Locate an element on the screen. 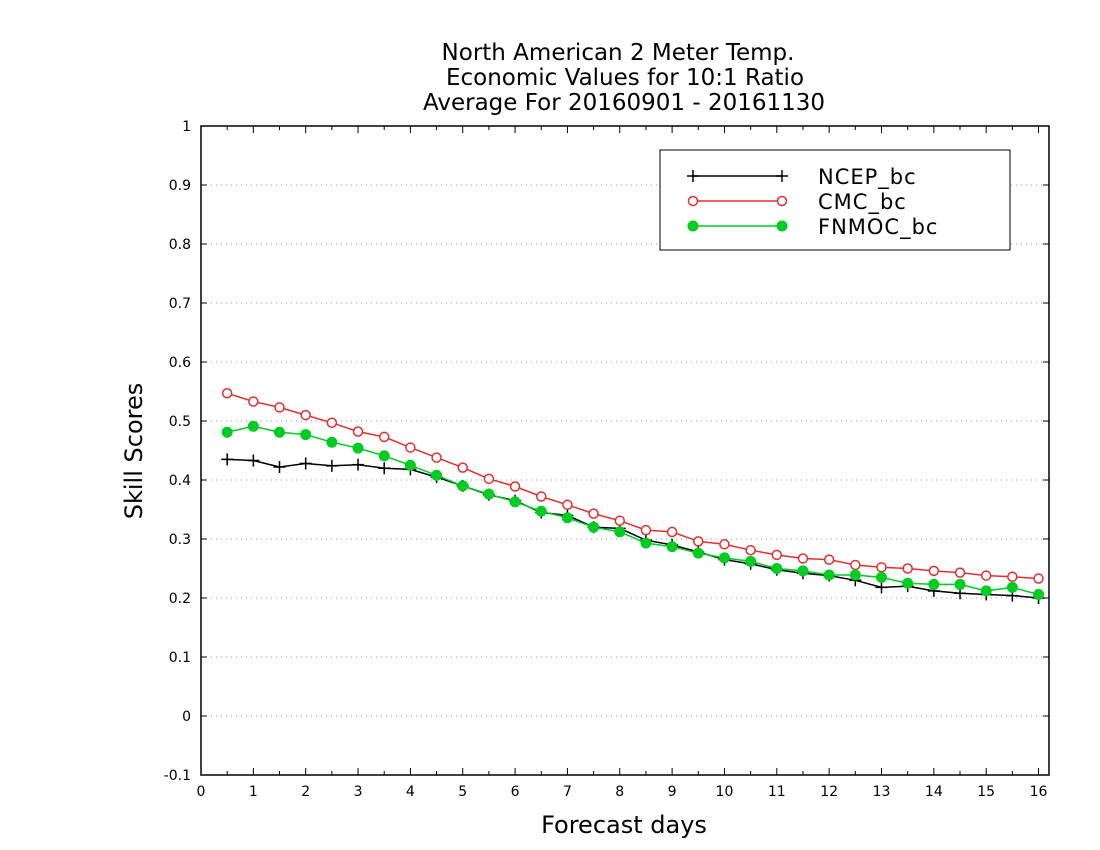 This screenshot has width=1100, height=850. legend-label-fnmoc-bc: FNMOC_bc is located at coordinates (878, 227).